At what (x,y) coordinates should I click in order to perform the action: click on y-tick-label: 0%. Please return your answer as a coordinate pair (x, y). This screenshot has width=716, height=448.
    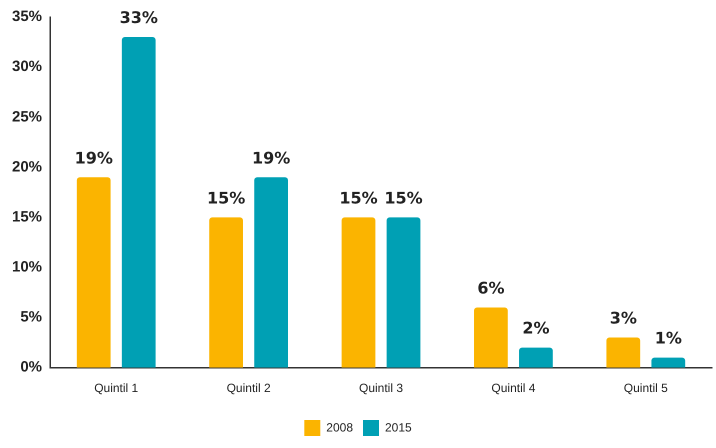
    Looking at the image, I should click on (31, 367).